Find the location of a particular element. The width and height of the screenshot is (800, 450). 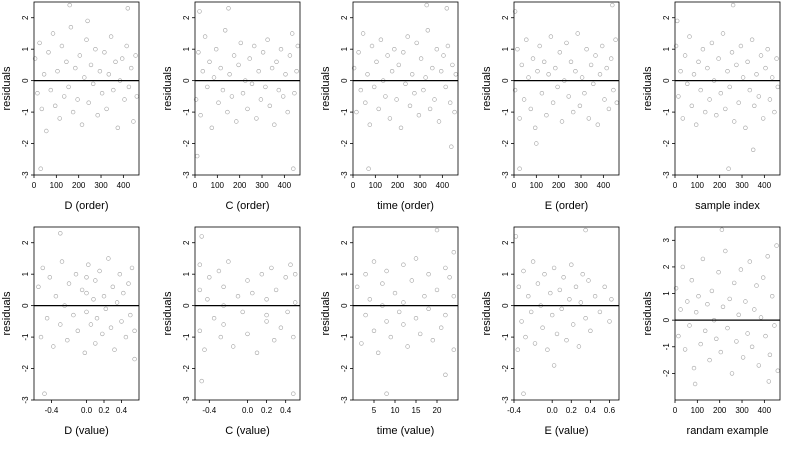

y-axis-title: residuals is located at coordinates (168, 88).